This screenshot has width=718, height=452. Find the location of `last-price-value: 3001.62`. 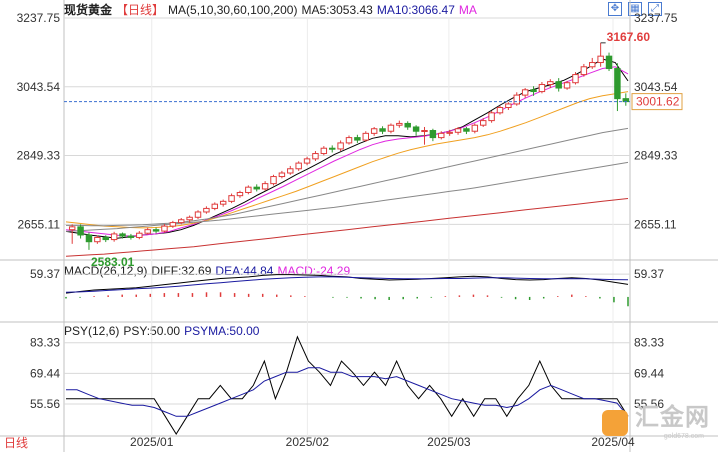

last-price-value: 3001.62 is located at coordinates (658, 102).